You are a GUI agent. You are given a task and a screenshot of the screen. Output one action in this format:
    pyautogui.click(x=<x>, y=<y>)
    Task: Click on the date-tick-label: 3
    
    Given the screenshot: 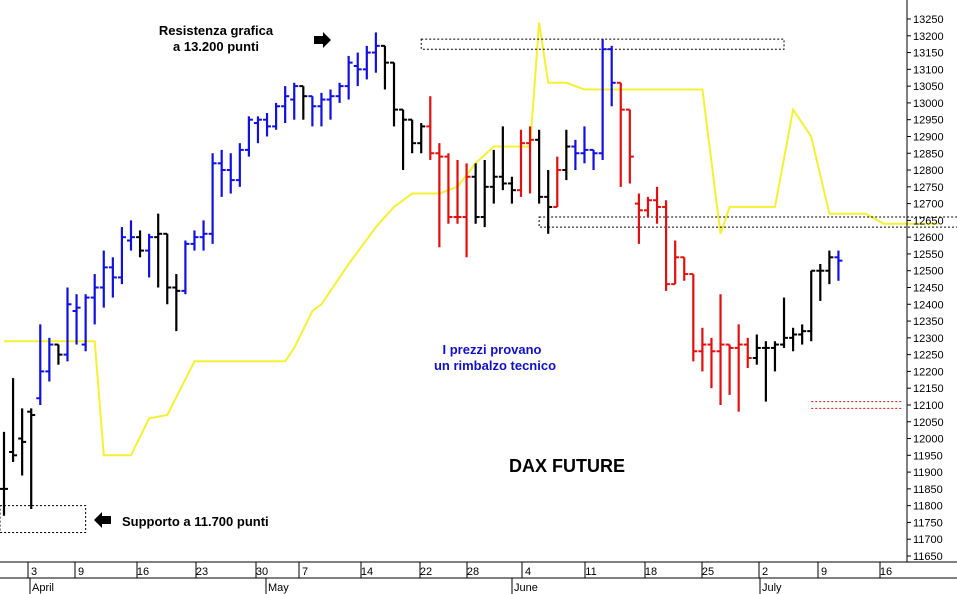 What is the action you would take?
    pyautogui.click(x=34, y=572)
    